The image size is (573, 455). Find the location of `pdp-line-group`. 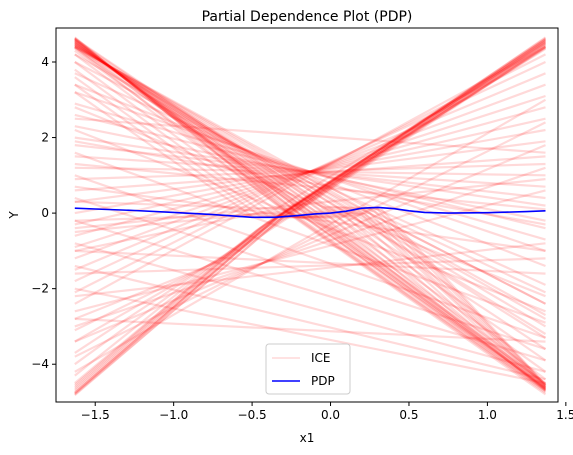

pdp-line-group is located at coordinates (310, 212).